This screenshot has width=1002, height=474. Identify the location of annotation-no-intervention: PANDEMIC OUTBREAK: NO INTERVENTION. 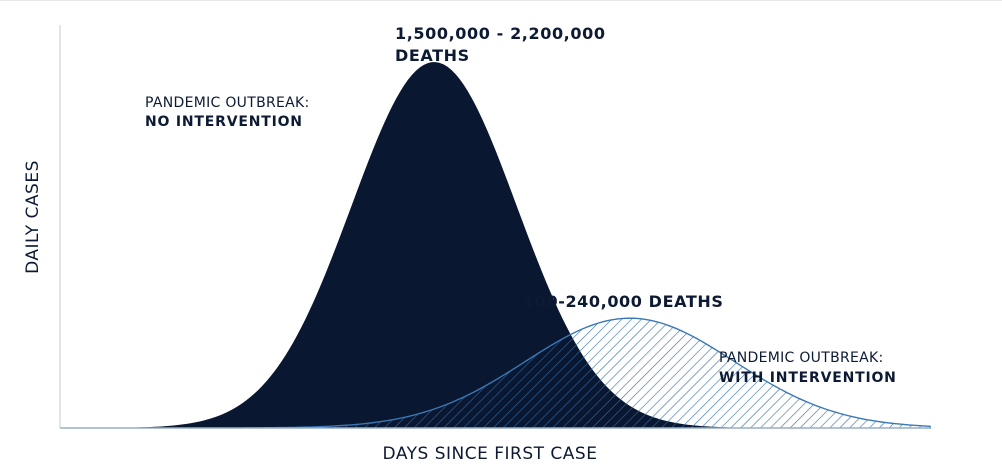
(227, 113).